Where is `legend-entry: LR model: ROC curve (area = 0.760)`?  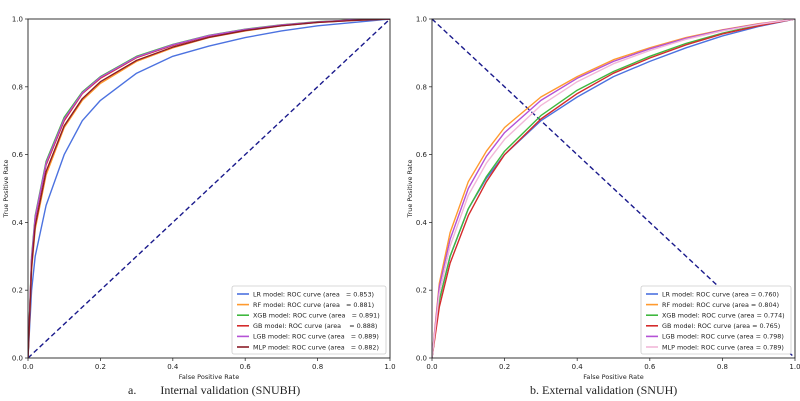 legend-entry: LR model: ROC curve (area = 0.760) is located at coordinates (720, 294).